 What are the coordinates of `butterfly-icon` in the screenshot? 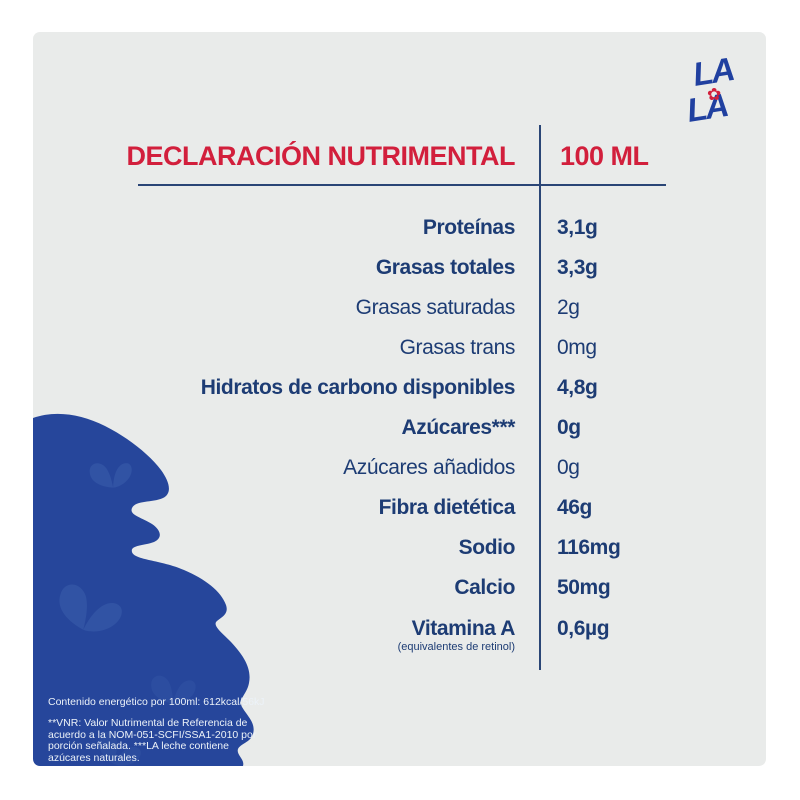 It's located at (127, 614).